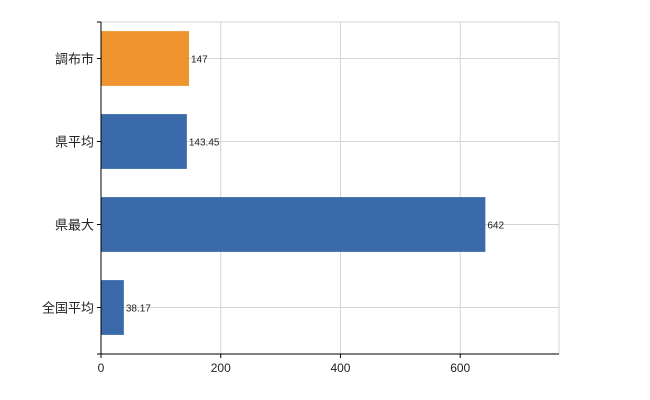 This screenshot has height=400, width=650. What do you see at coordinates (68, 309) in the screenshot?
I see `category-label: 全国平均` at bounding box center [68, 309].